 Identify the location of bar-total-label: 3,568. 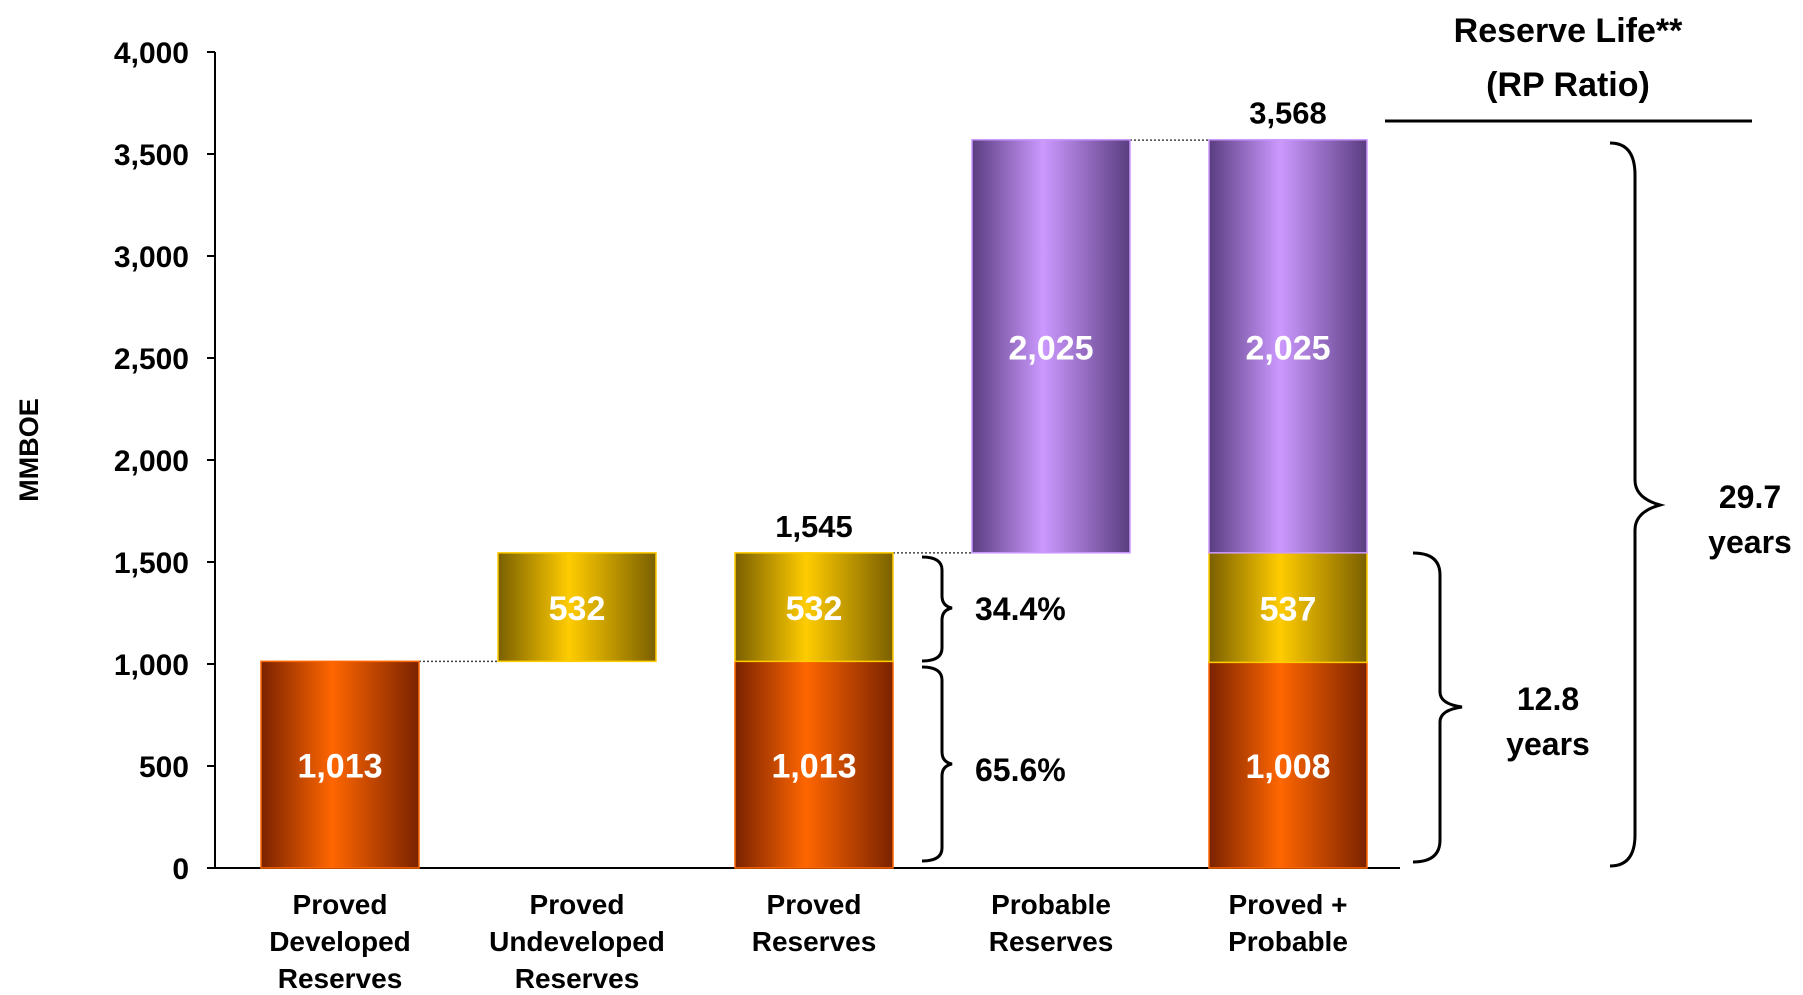
(1288, 113).